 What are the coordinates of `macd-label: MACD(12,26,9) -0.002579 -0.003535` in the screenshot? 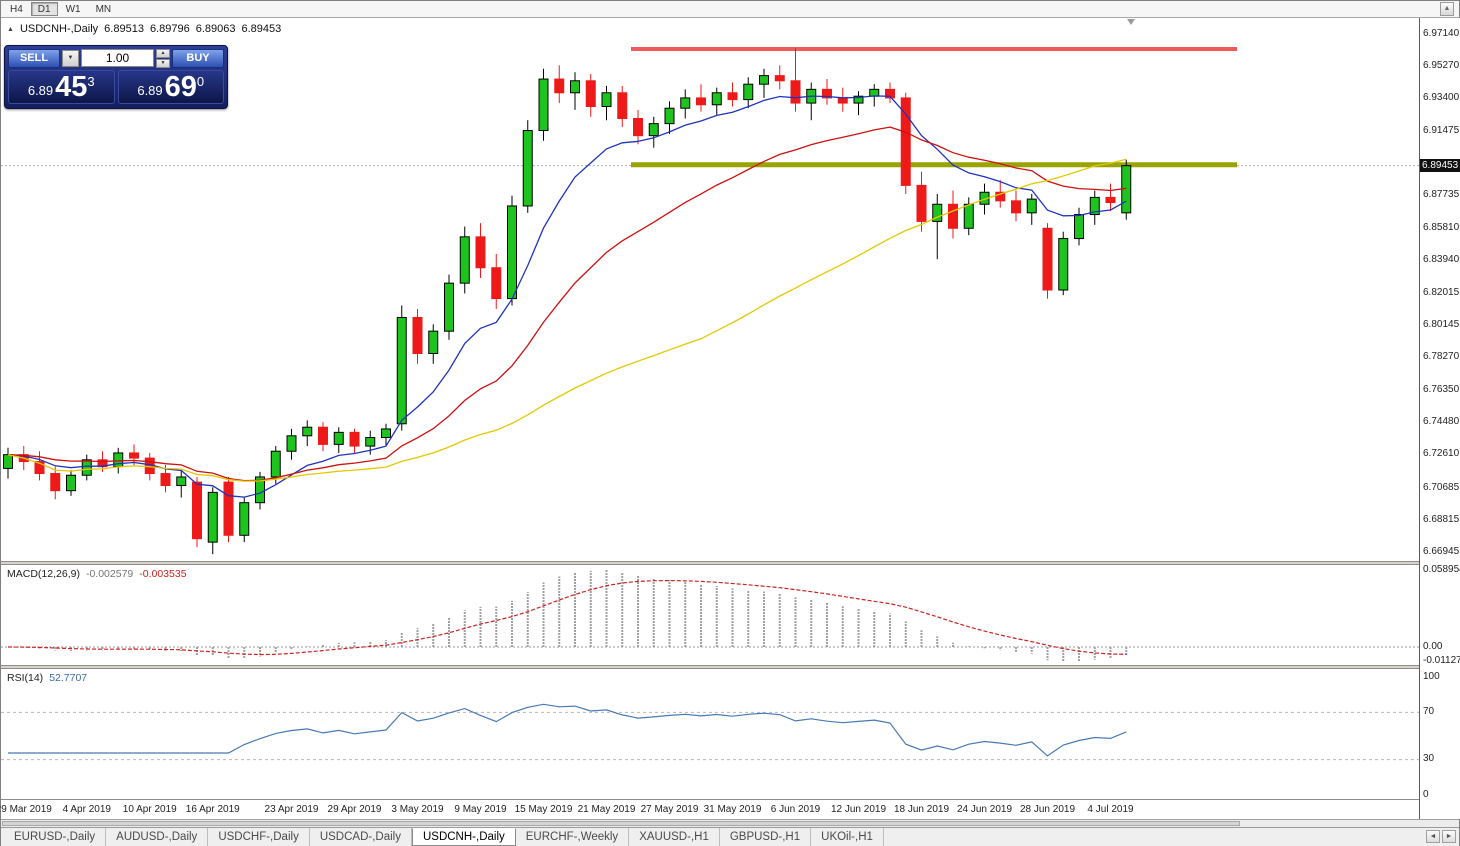 It's located at (97, 574).